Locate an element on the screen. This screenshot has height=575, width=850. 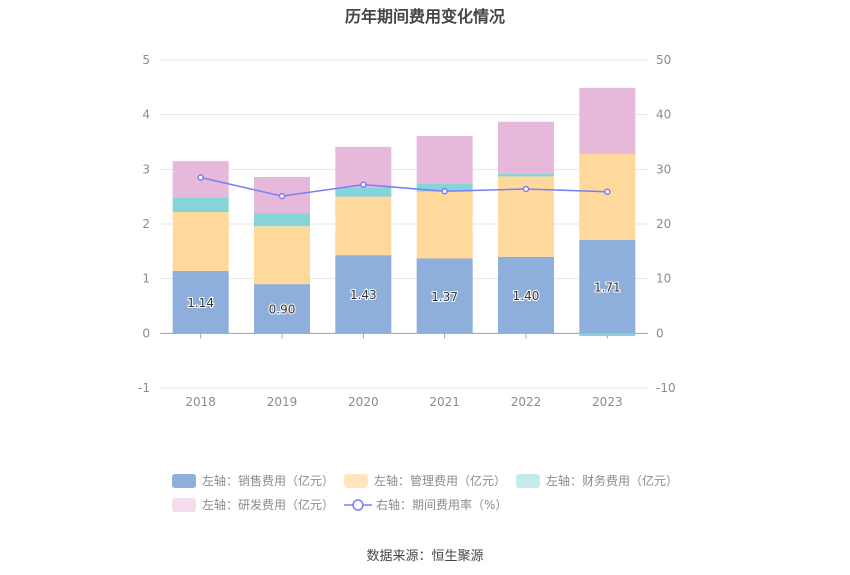
right-tick-label: 10 is located at coordinates (663, 279).